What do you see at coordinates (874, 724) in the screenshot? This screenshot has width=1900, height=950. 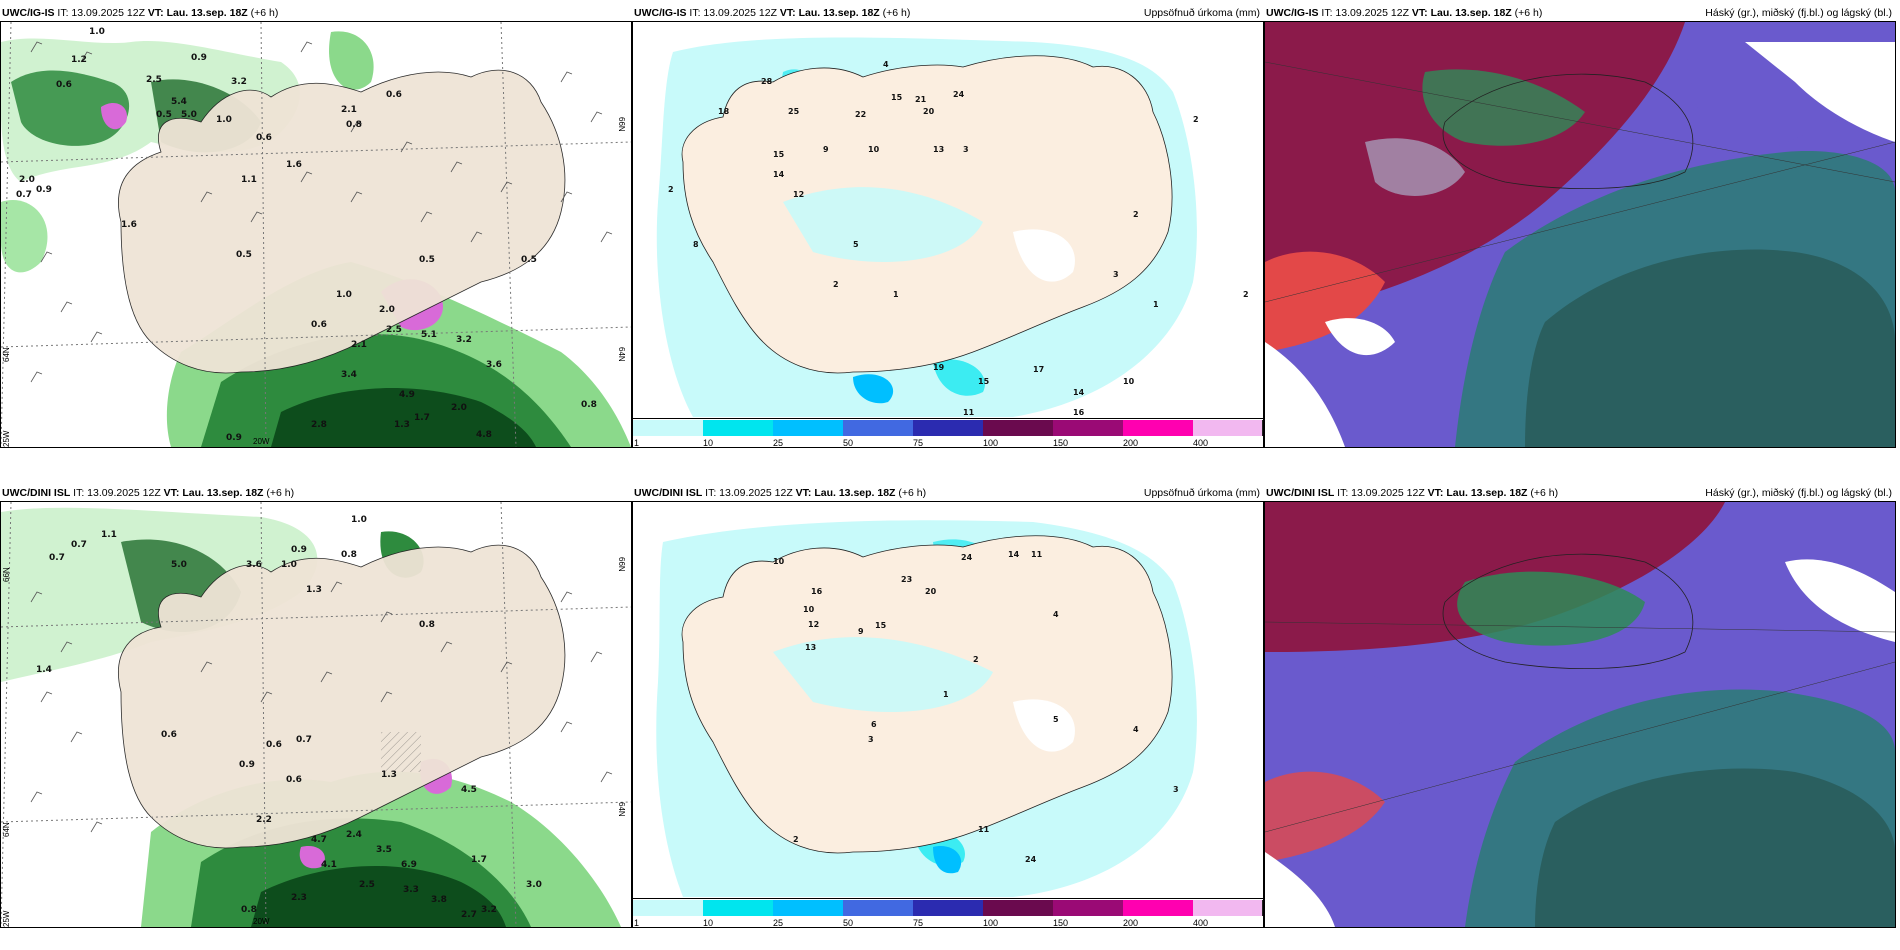 I see `value-label: 6` at bounding box center [874, 724].